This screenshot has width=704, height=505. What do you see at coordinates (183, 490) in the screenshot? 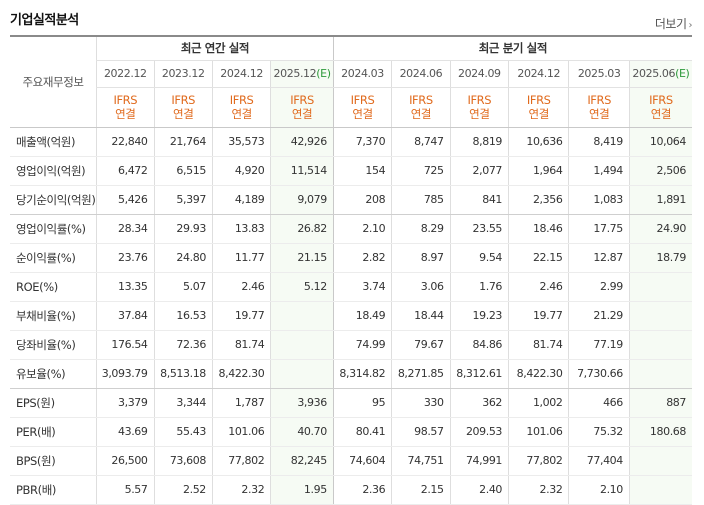
I see `table-cell: 2.52` at bounding box center [183, 490].